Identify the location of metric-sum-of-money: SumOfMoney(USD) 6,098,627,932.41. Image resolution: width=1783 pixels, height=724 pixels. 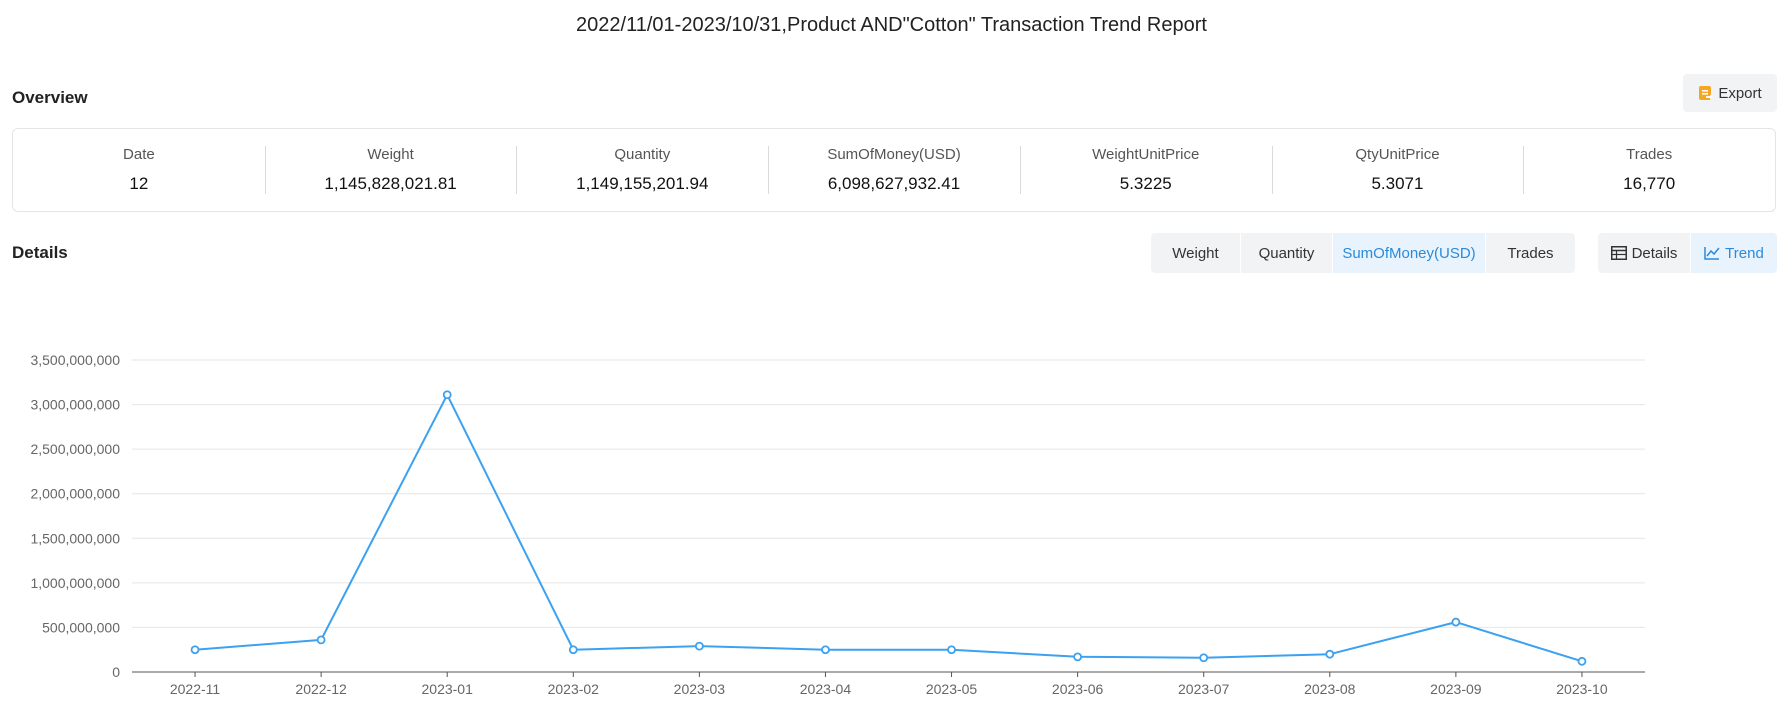
(894, 170).